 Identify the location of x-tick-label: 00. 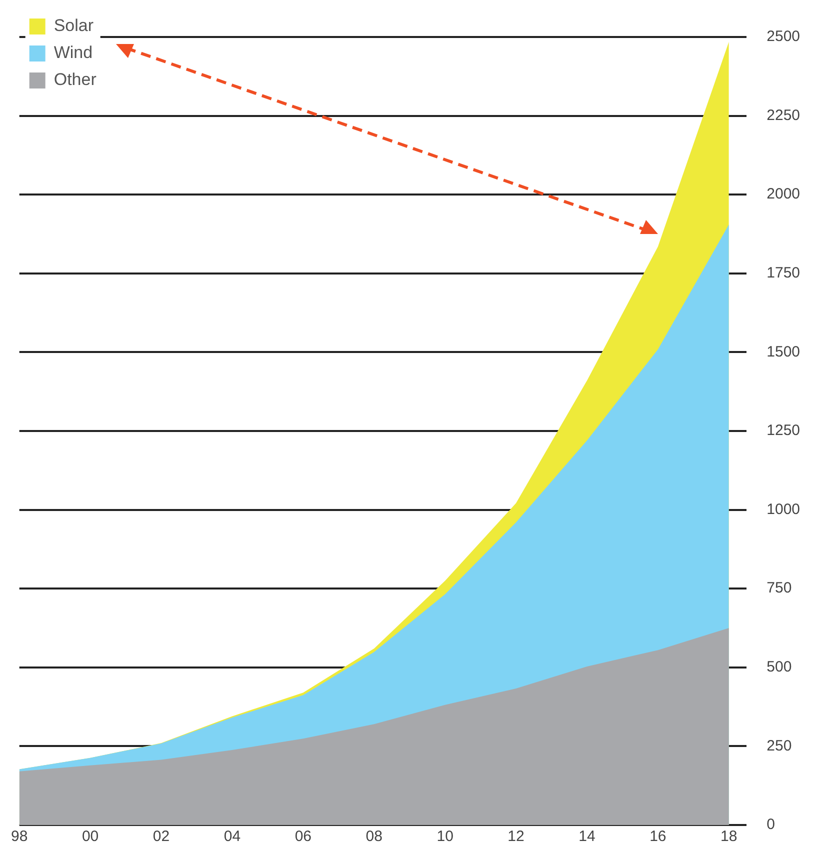
(90, 837).